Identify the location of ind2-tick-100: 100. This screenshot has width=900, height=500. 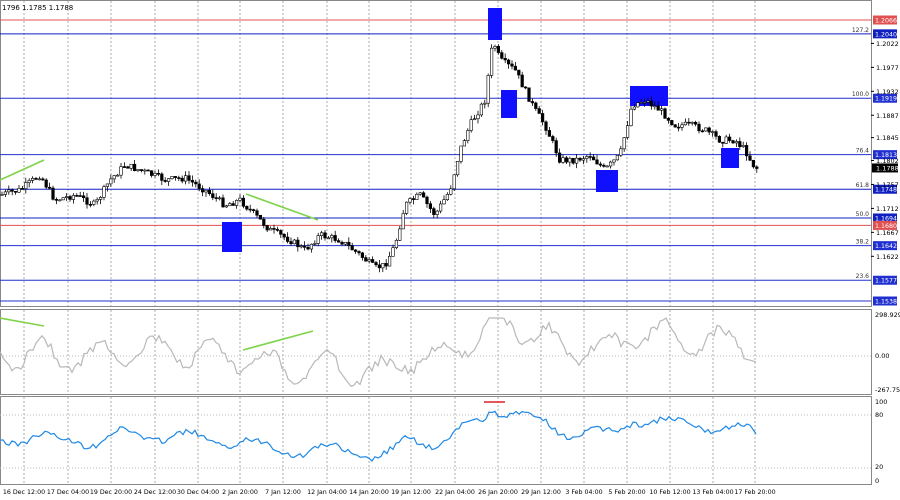
(881, 402).